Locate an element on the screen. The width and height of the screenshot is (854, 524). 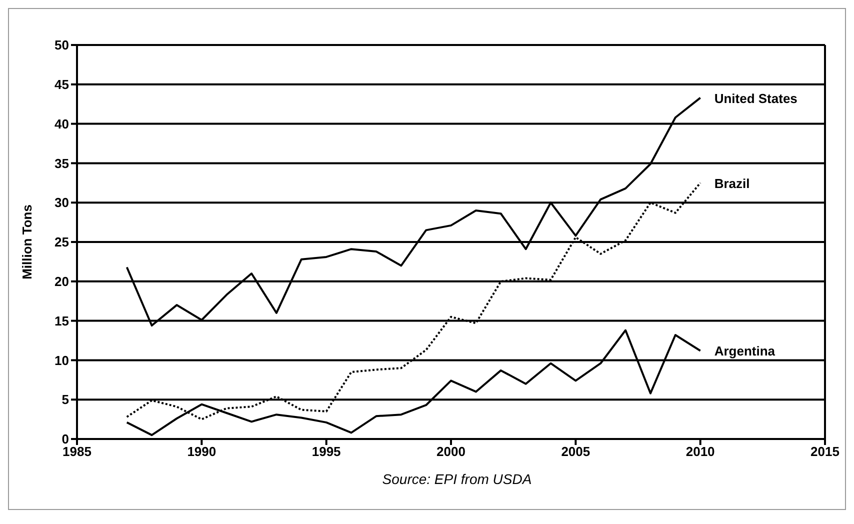
y-tick-label: 30 is located at coordinates (61, 202).